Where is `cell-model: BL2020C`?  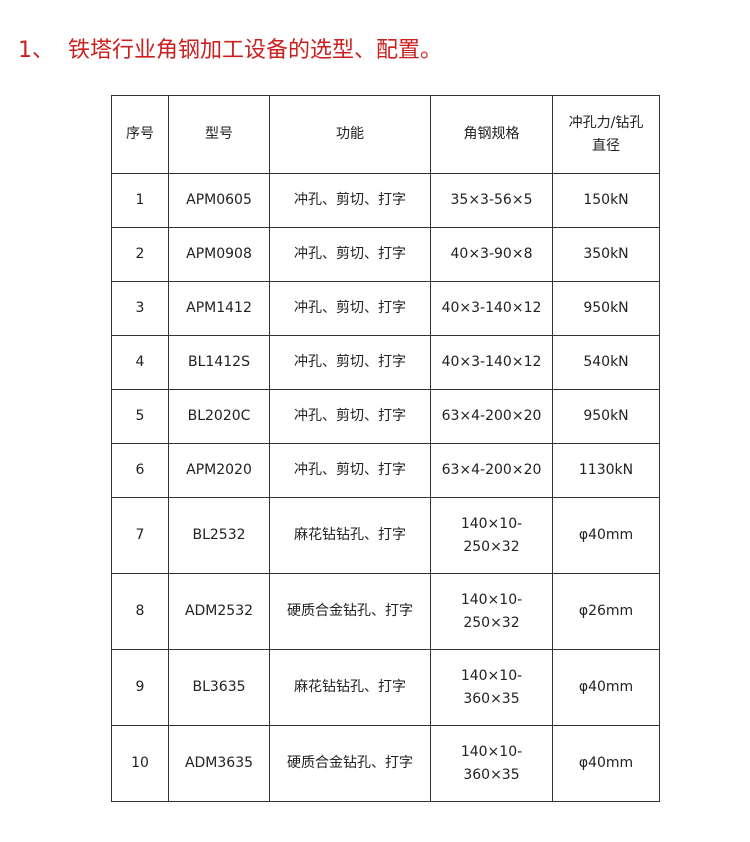 cell-model: BL2020C is located at coordinates (219, 416).